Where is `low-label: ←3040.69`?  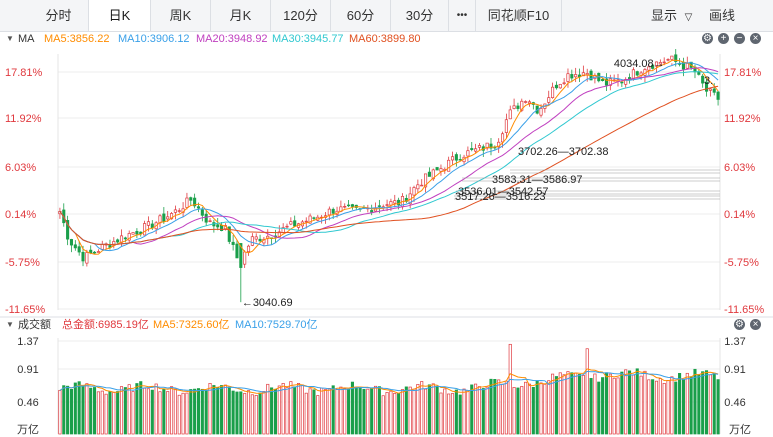 low-label: ←3040.69 is located at coordinates (267, 303).